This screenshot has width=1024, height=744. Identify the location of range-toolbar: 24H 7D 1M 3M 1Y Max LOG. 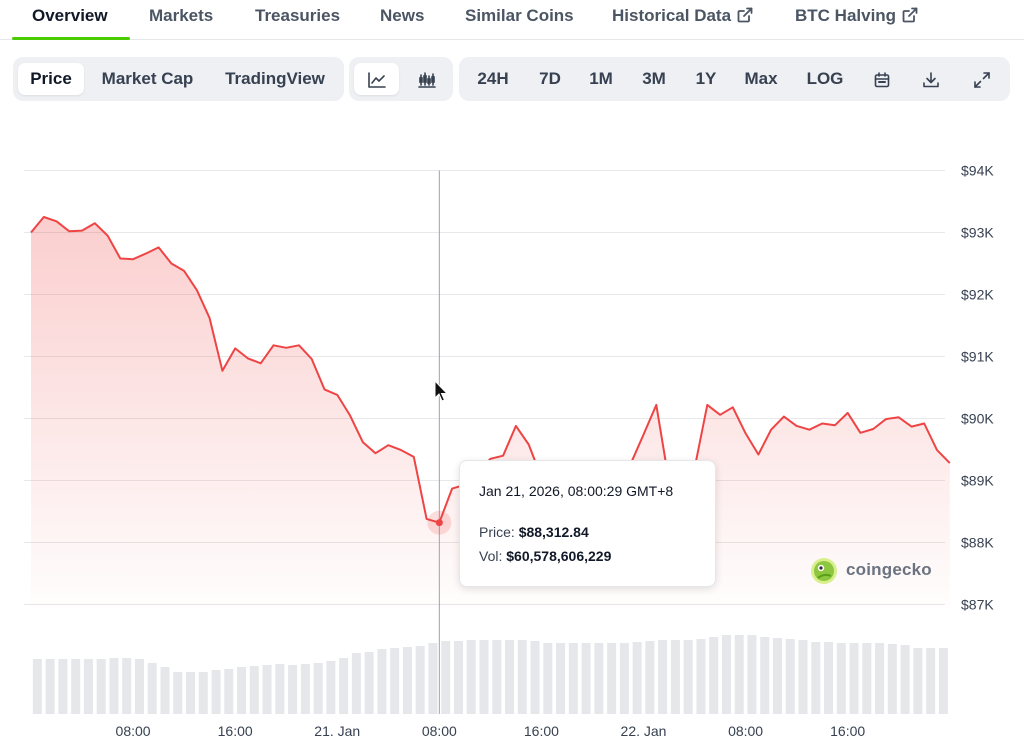
(734, 79).